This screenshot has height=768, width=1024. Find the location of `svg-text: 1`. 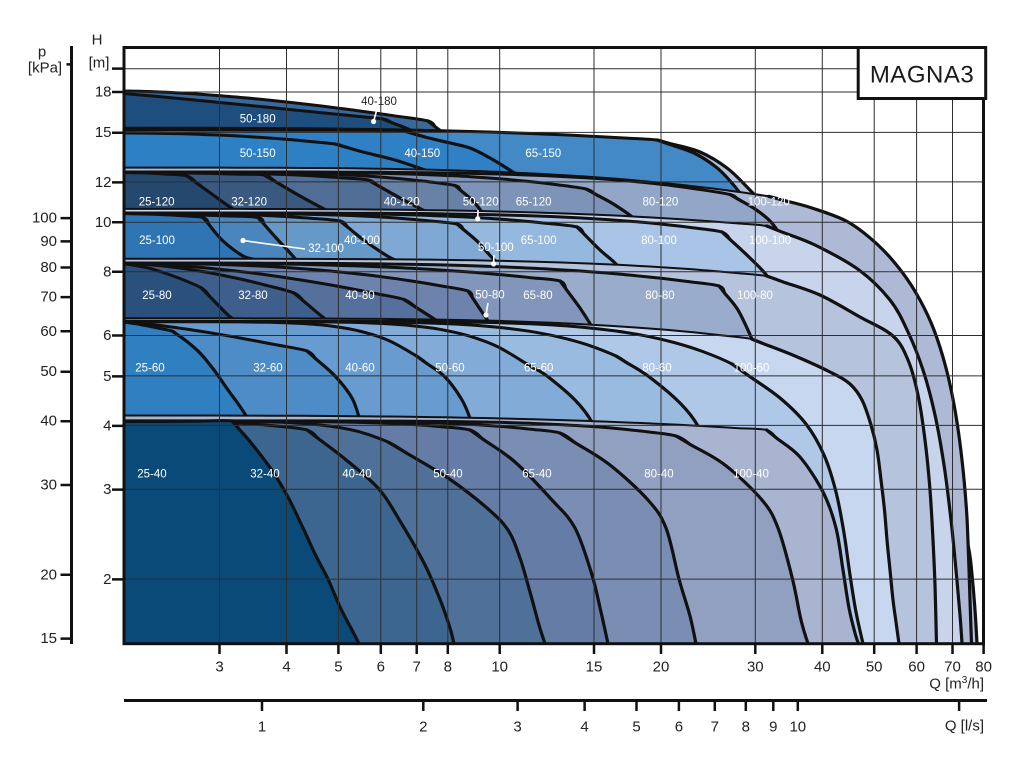

svg-text: 1 is located at coordinates (262, 727).